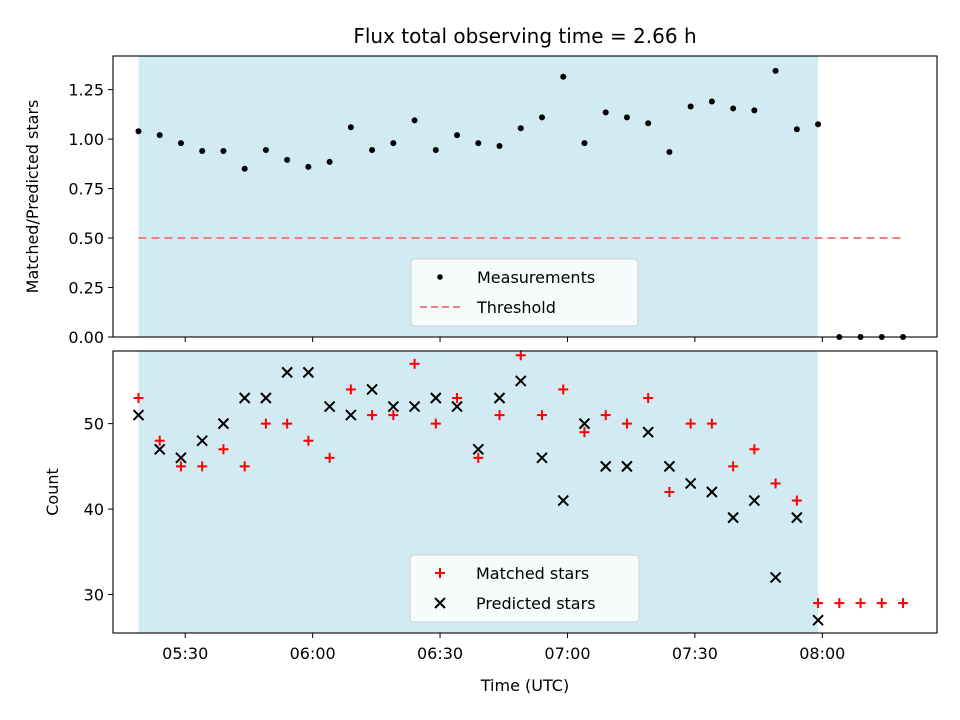 The width and height of the screenshot is (960, 720). What do you see at coordinates (524, 36) in the screenshot?
I see `chart-title: Flux total observing time = 2.66 h` at bounding box center [524, 36].